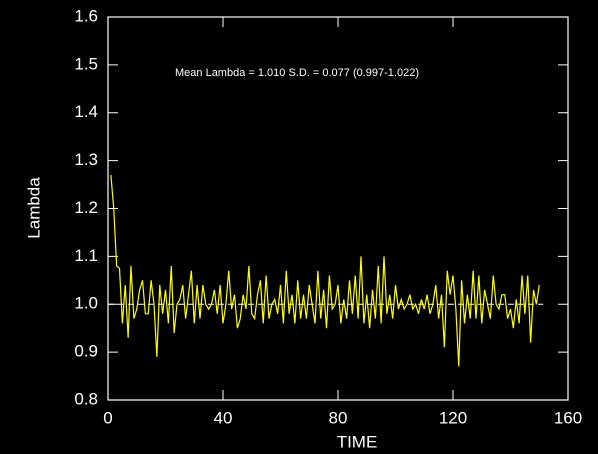 The height and width of the screenshot is (454, 598). I want to click on y-tick-label: 0.9, so click(86, 351).